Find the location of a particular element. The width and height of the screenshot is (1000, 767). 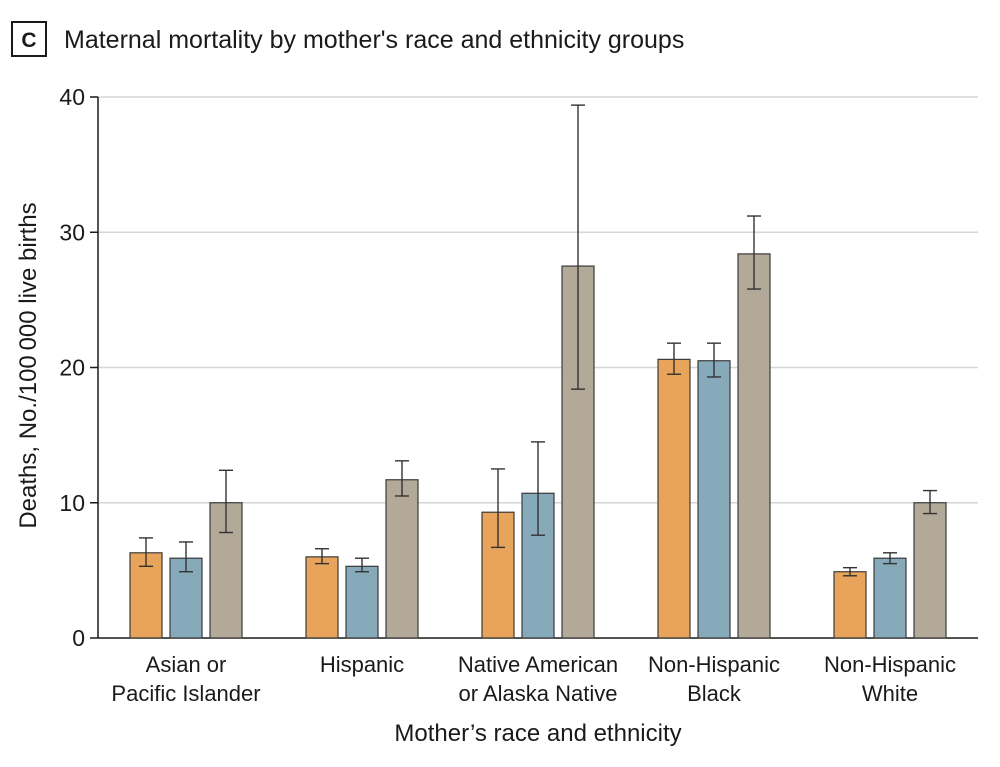

y-tick-label: 10 is located at coordinates (72, 503).